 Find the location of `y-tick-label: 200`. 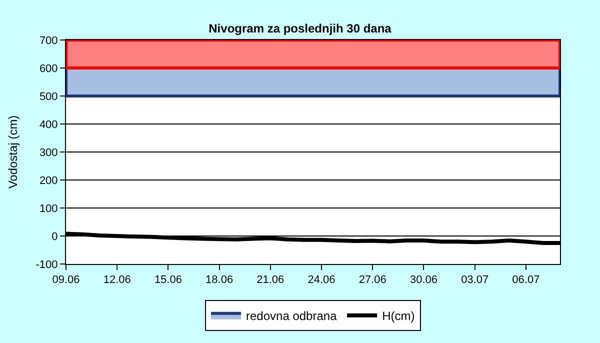

y-tick-label: 200 is located at coordinates (48, 180).